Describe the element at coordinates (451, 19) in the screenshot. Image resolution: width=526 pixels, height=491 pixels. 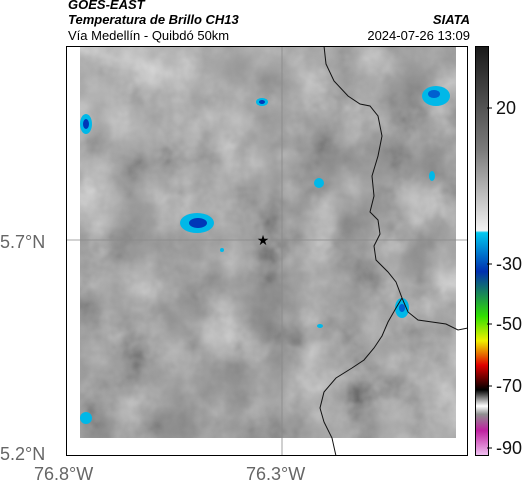
I see `agency-label: SIATA` at that location.